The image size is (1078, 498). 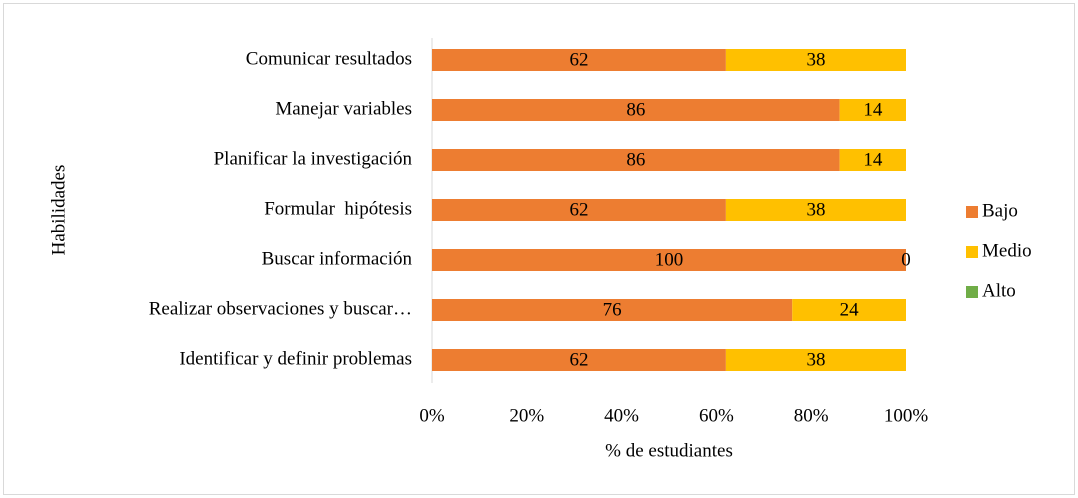 What do you see at coordinates (329, 58) in the screenshot?
I see `y-tick-label: Comunicar resultados` at bounding box center [329, 58].